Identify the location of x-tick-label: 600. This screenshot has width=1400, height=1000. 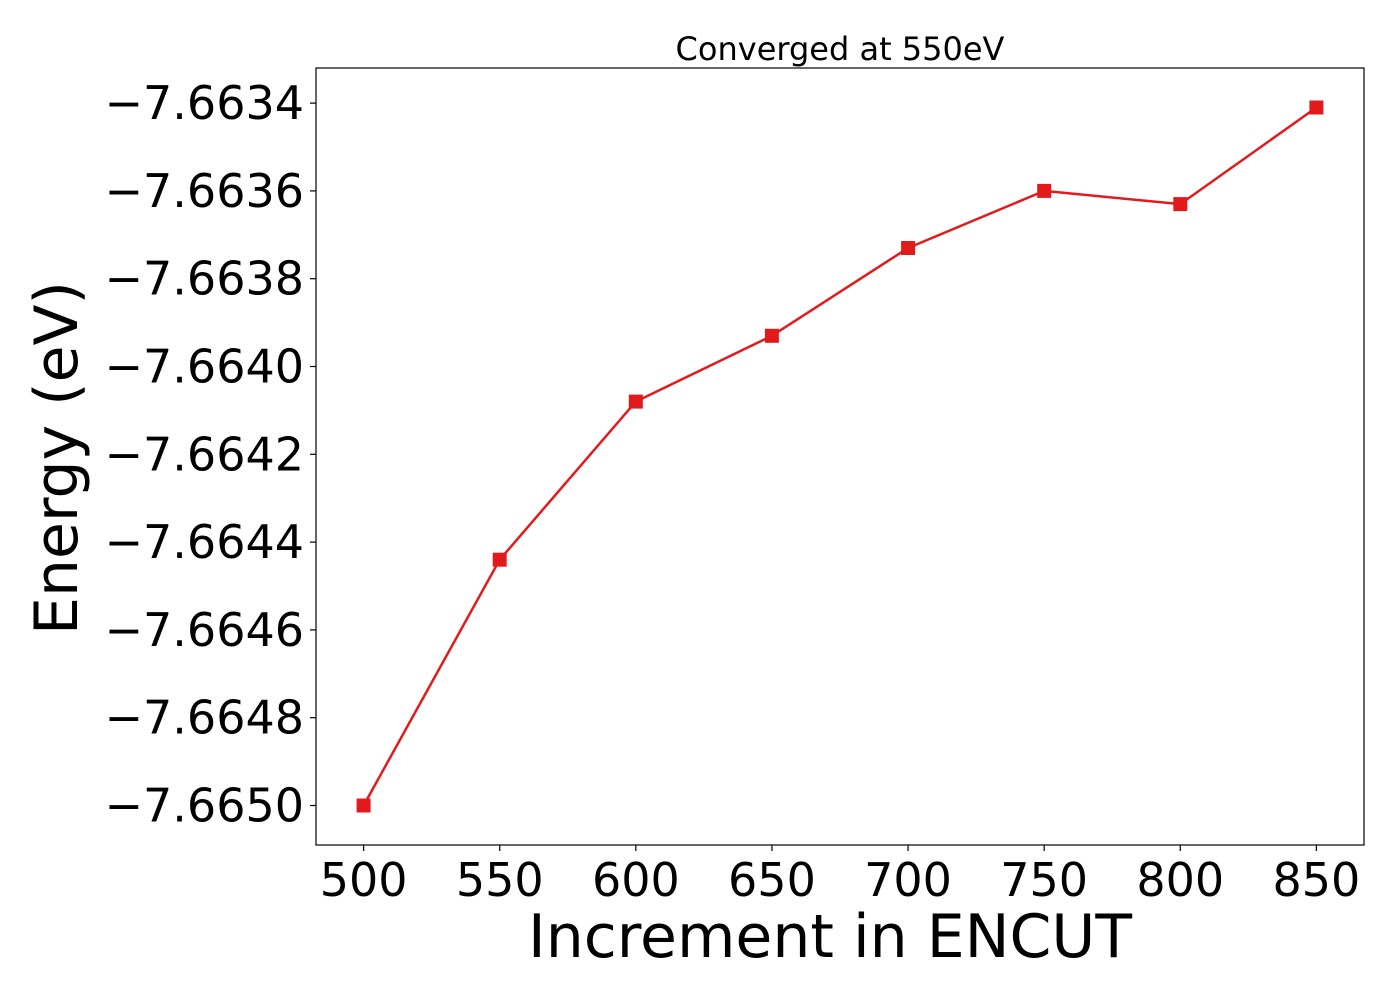
(636, 880).